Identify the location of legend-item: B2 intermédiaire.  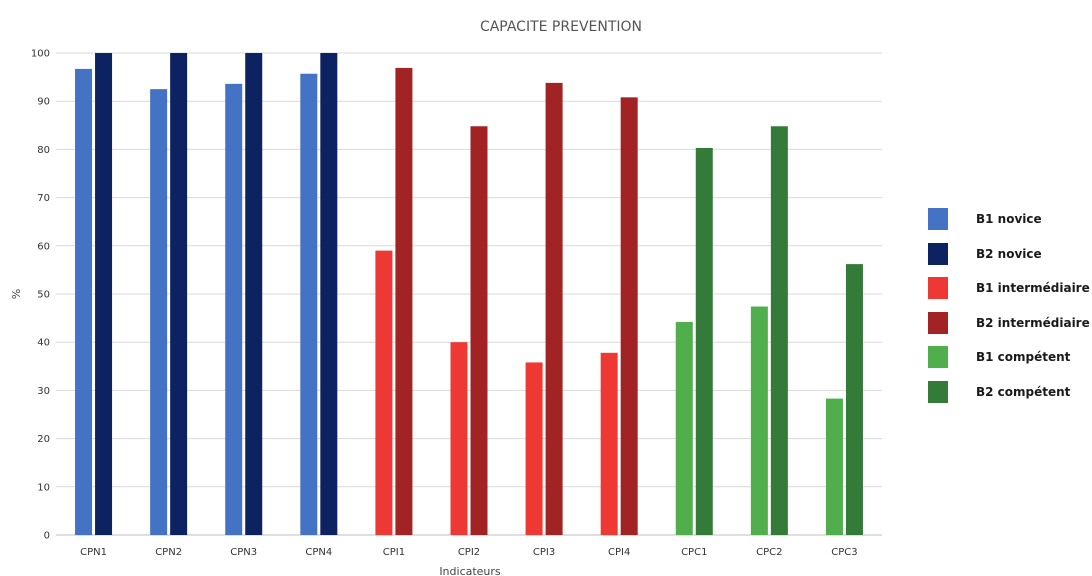
(1010, 323).